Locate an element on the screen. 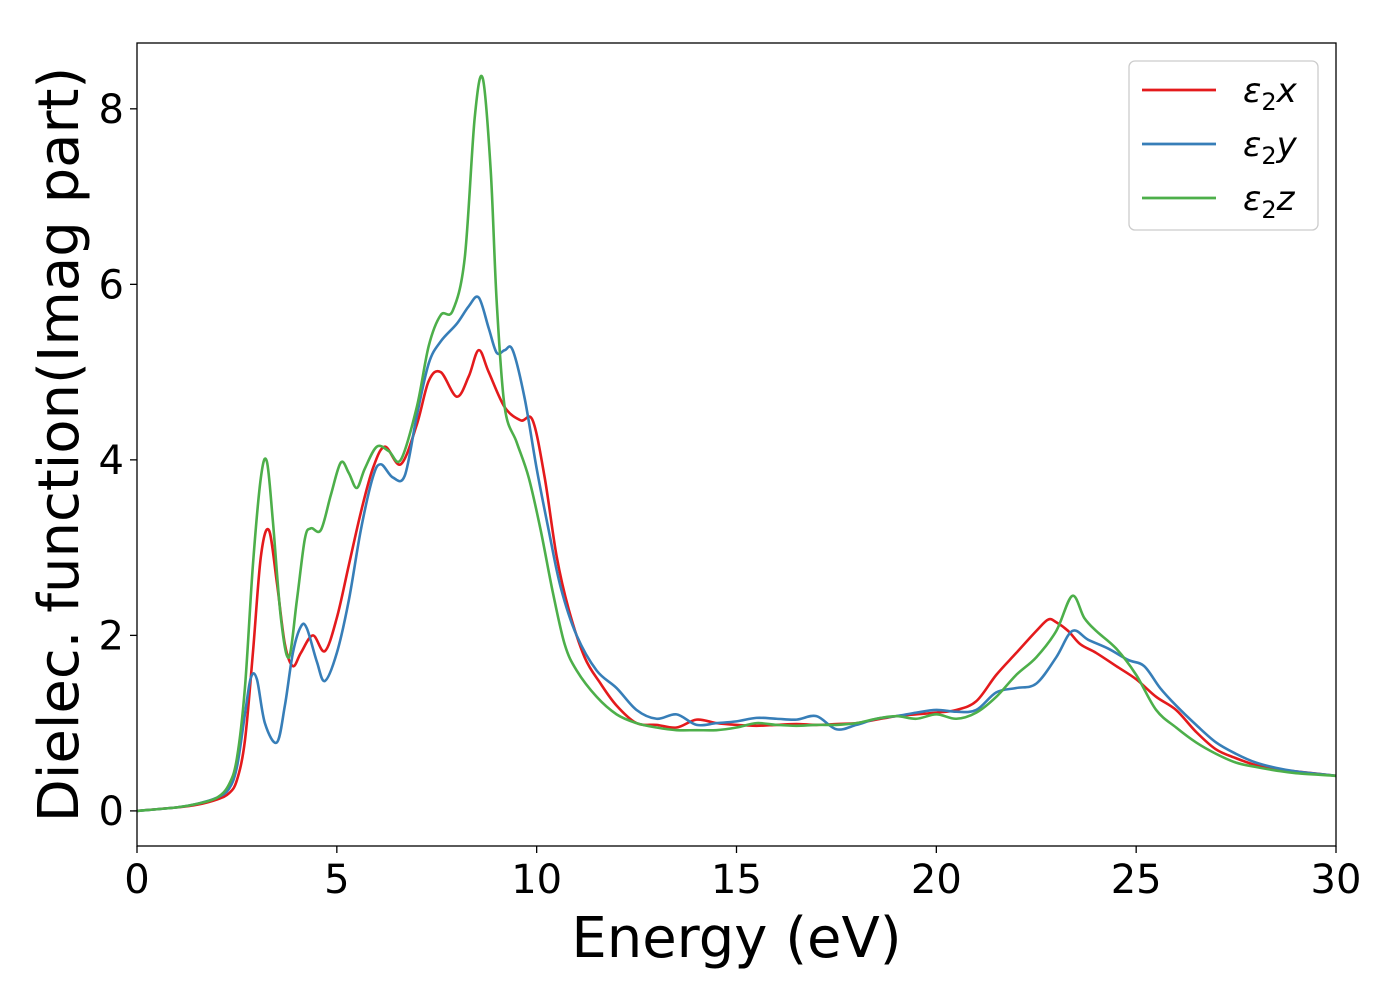  x-axis-title: Energy (eV) is located at coordinates (736, 938).